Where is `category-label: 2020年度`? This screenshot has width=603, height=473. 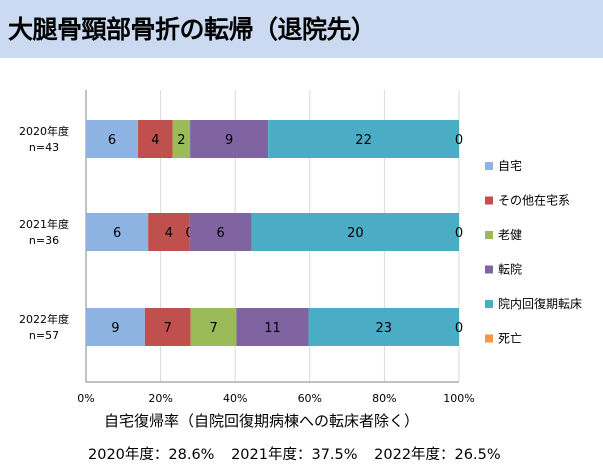 category-label: 2020年度 is located at coordinates (44, 131).